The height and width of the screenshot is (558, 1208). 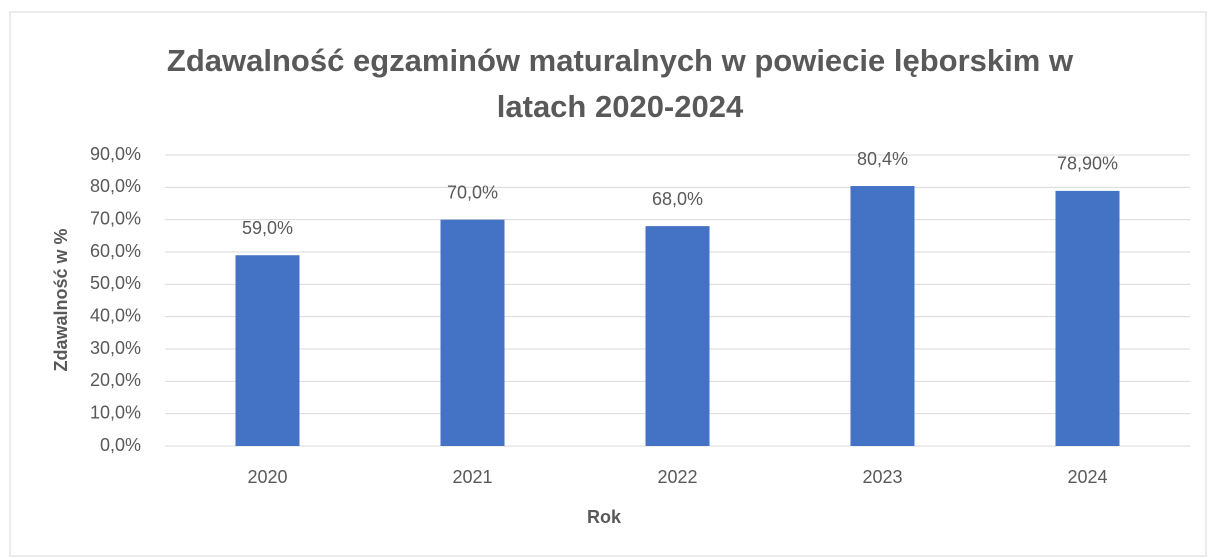 What do you see at coordinates (115, 186) in the screenshot?
I see `y-tick-label: 80,0%` at bounding box center [115, 186].